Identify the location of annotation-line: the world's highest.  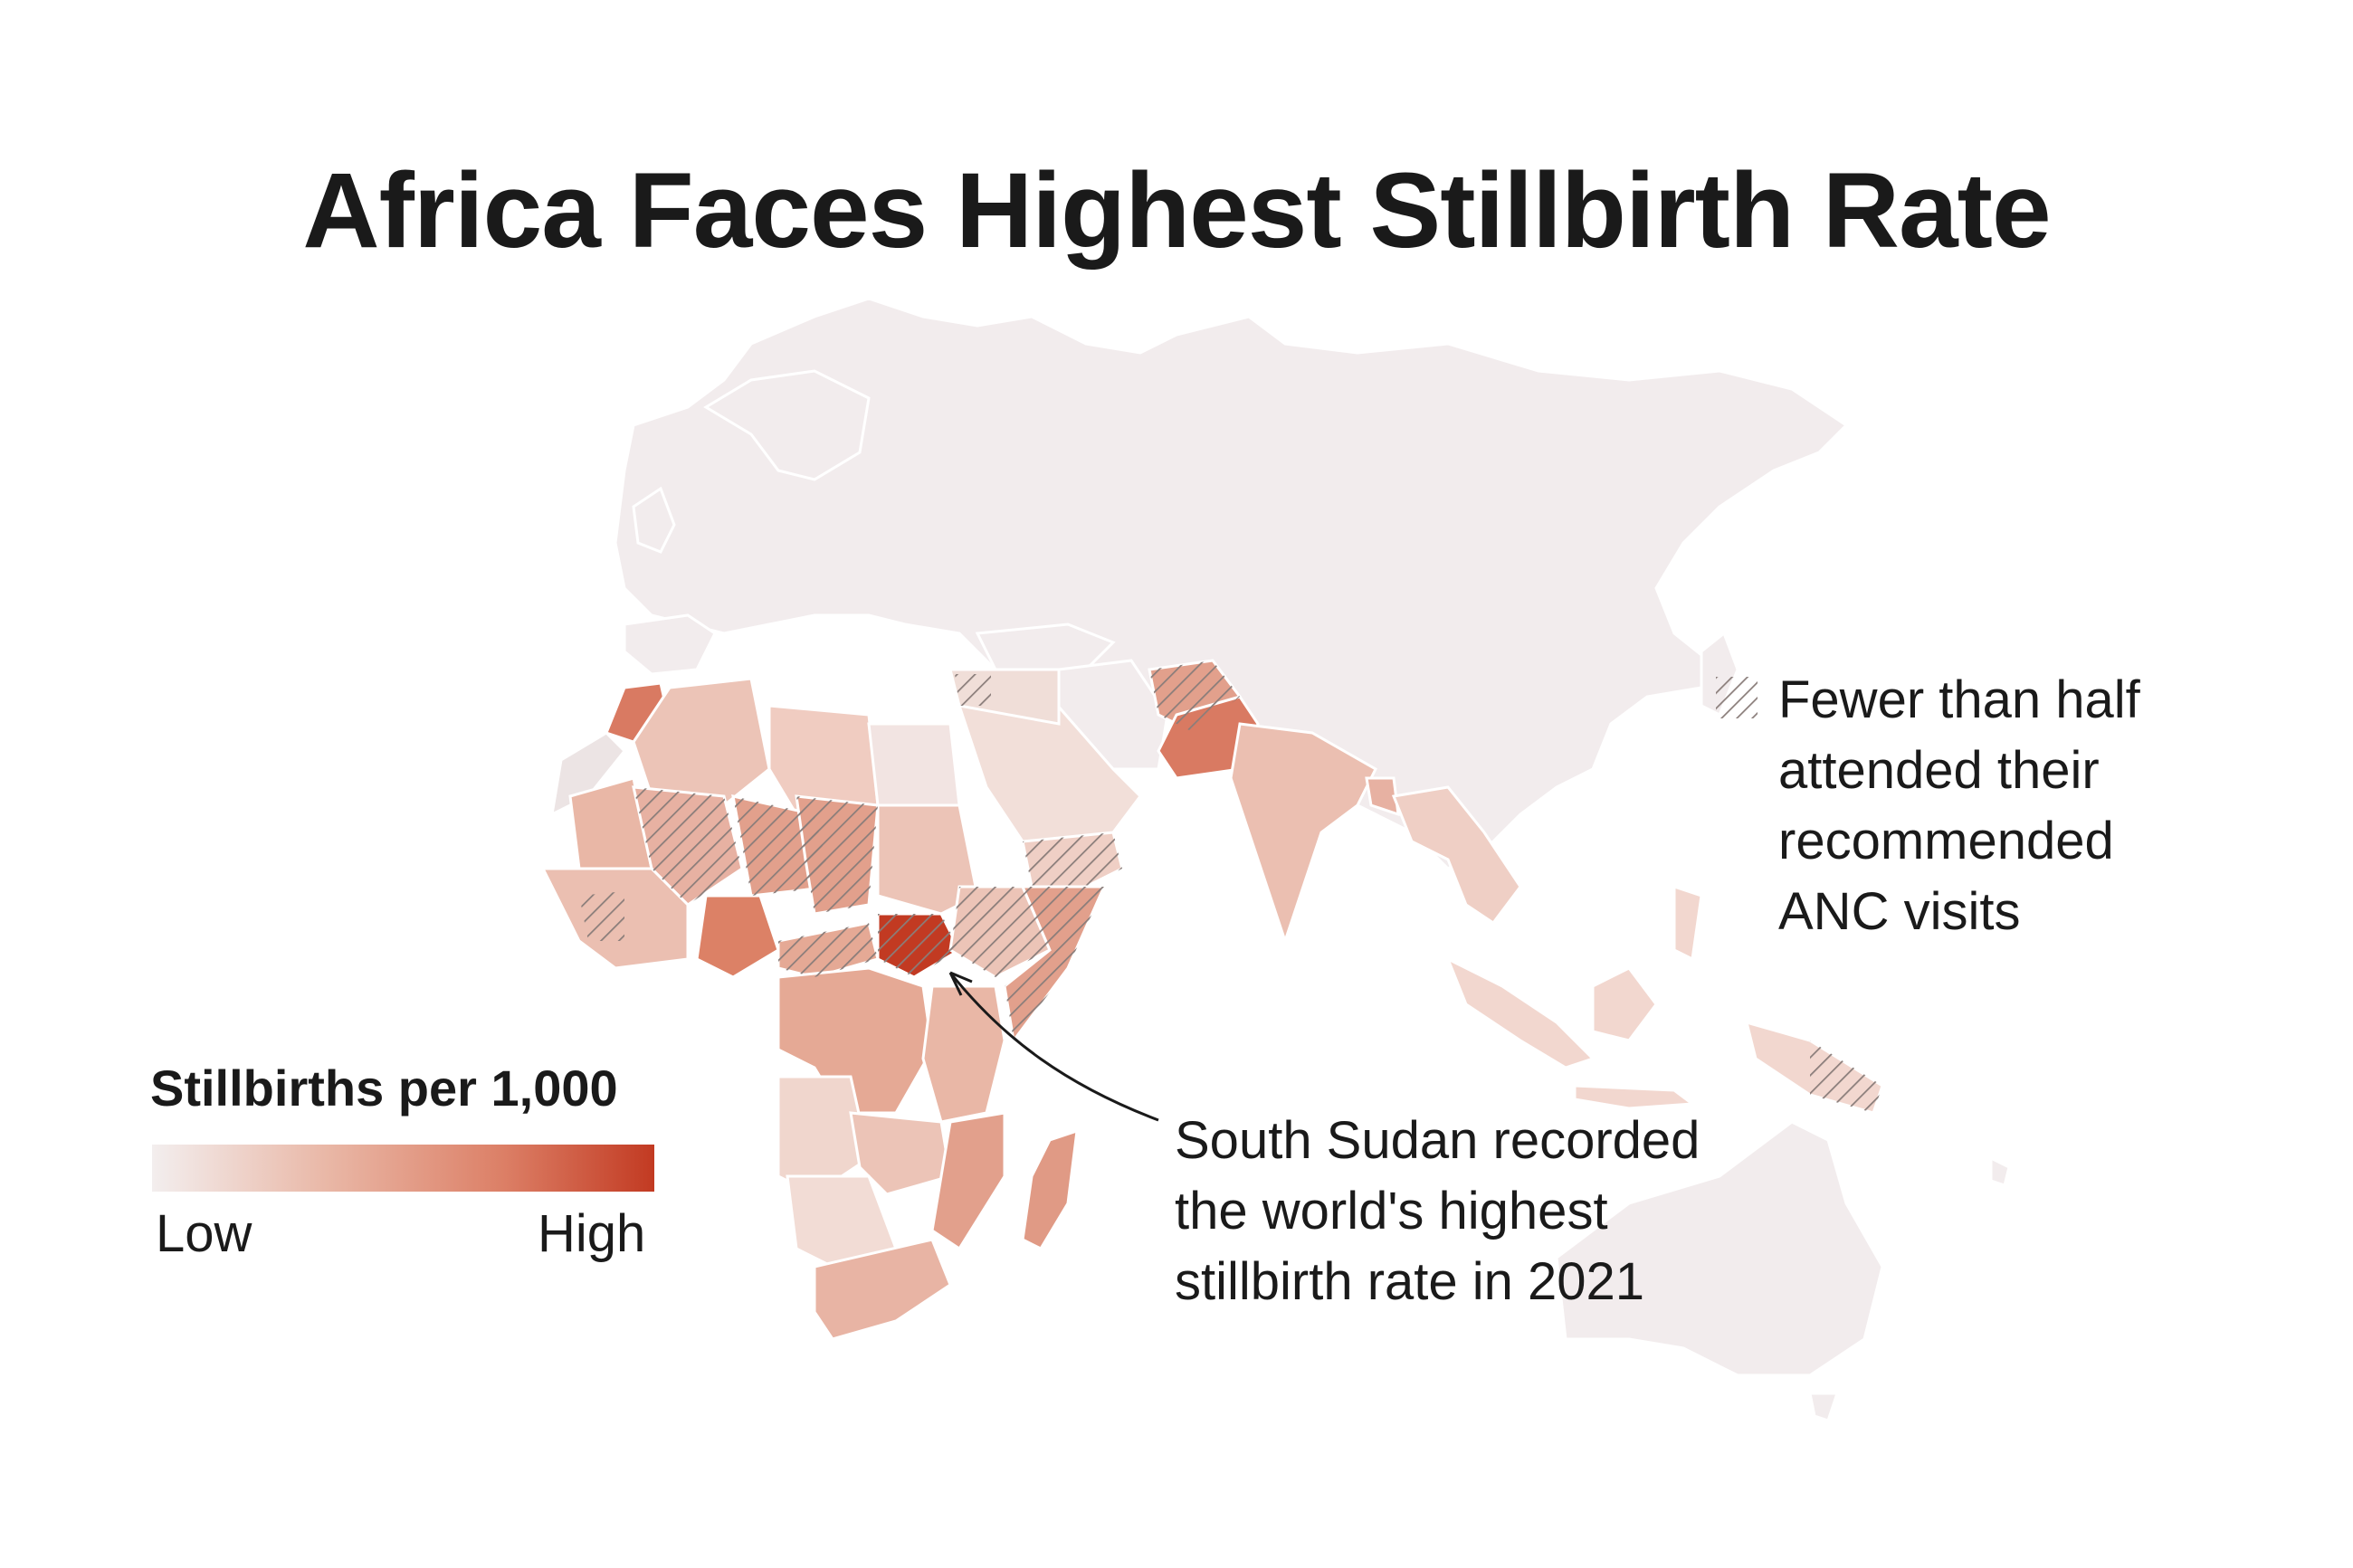
(1391, 1211).